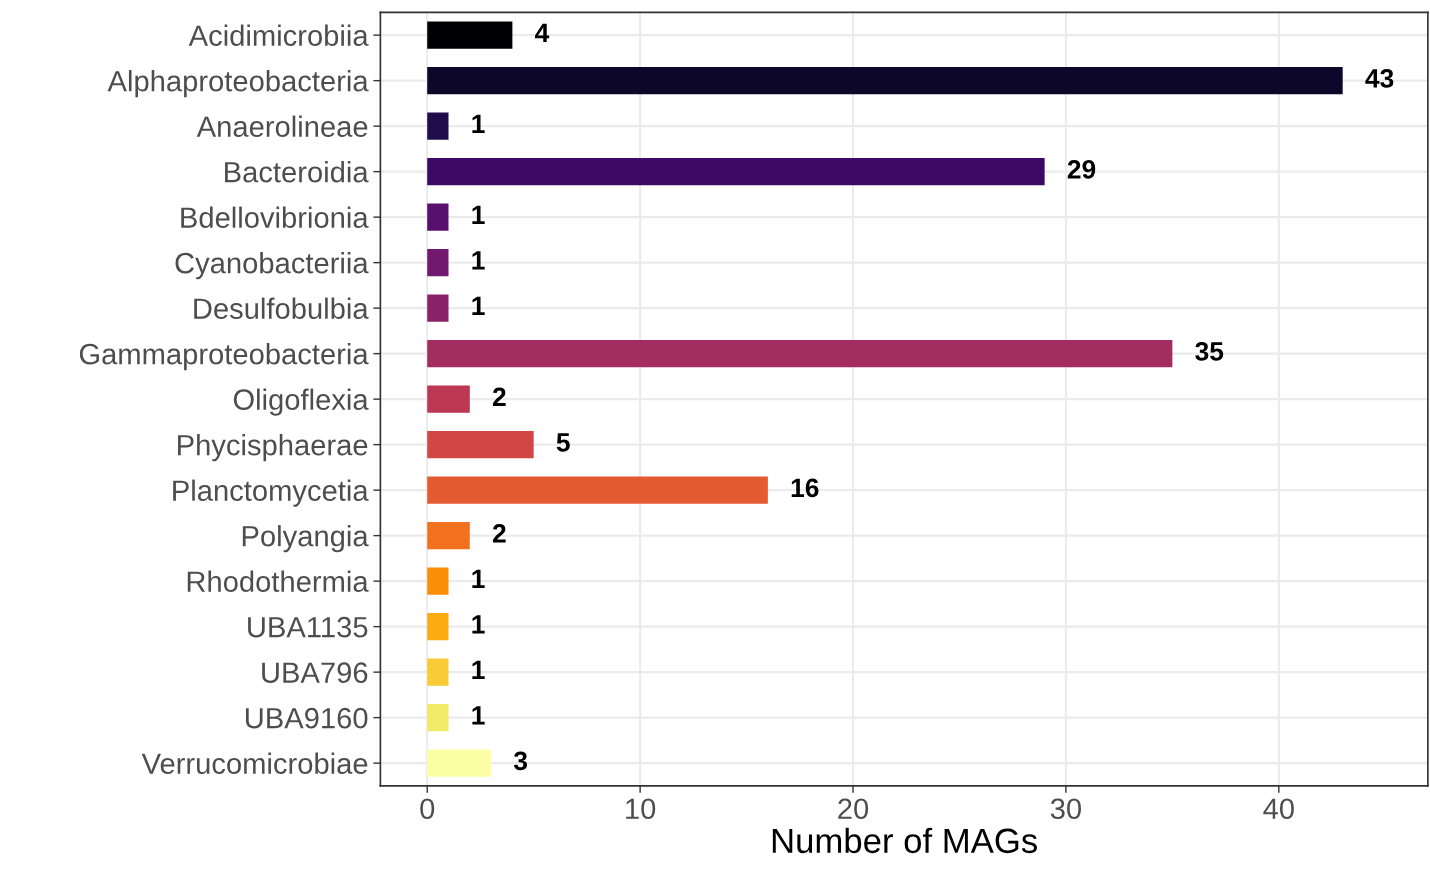 The height and width of the screenshot is (885, 1430). Describe the element at coordinates (853, 809) in the screenshot. I see `x-tick-label: 20` at that location.